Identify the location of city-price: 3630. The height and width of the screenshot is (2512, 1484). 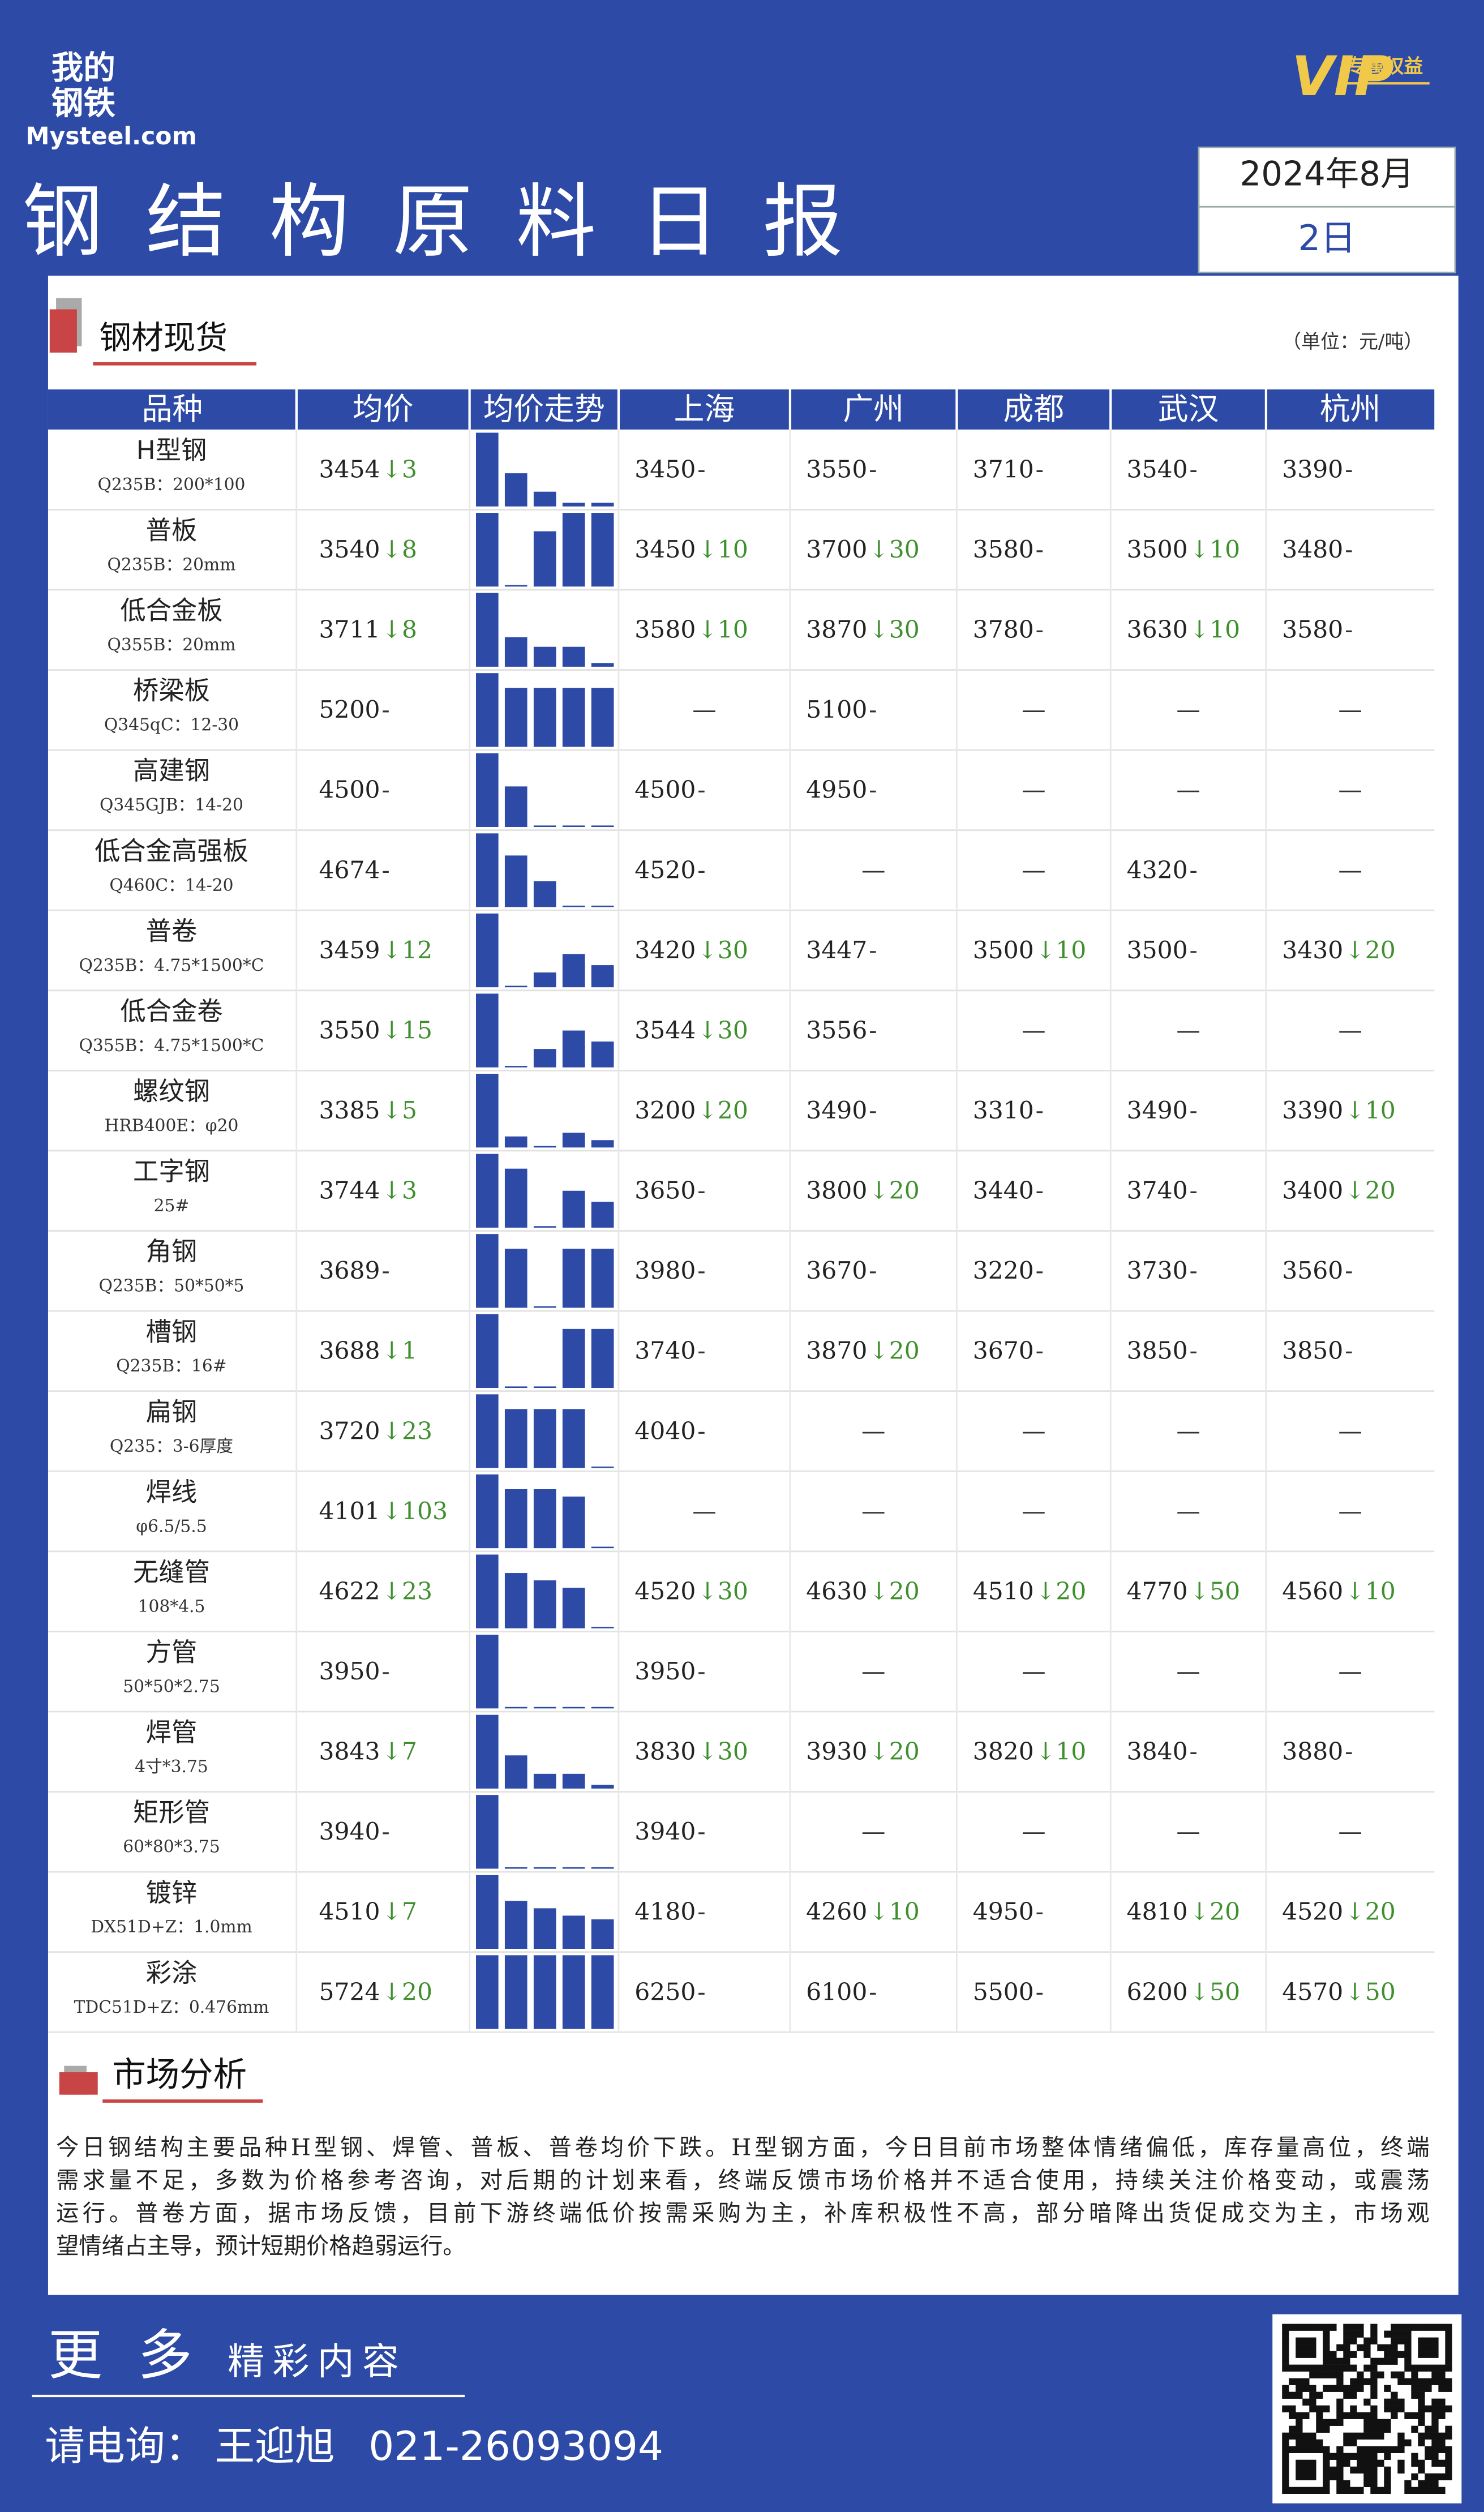
(1157, 630).